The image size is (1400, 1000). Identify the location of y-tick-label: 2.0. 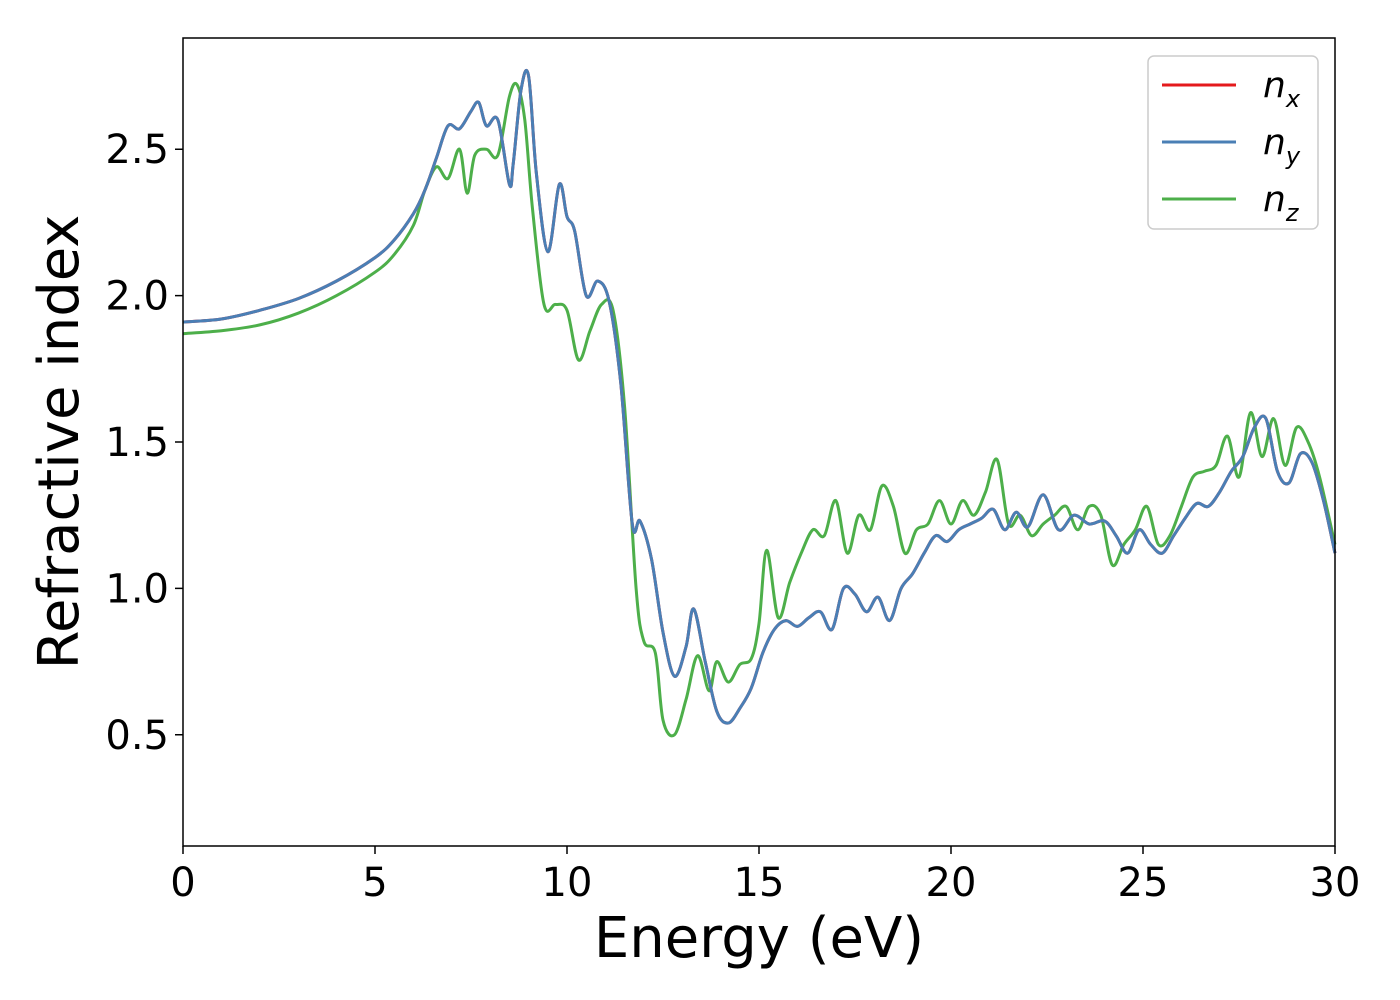
(137, 297).